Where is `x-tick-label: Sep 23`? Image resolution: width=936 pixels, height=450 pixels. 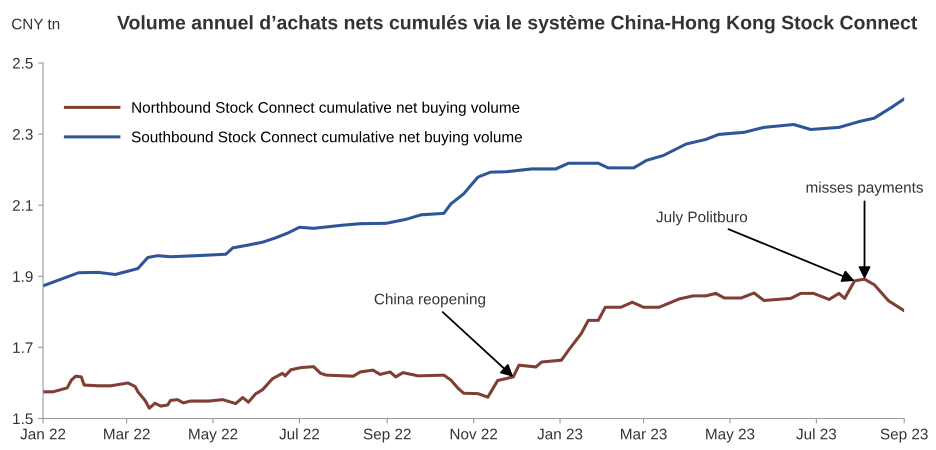
x-tick-label: Sep 23 is located at coordinates (904, 435).